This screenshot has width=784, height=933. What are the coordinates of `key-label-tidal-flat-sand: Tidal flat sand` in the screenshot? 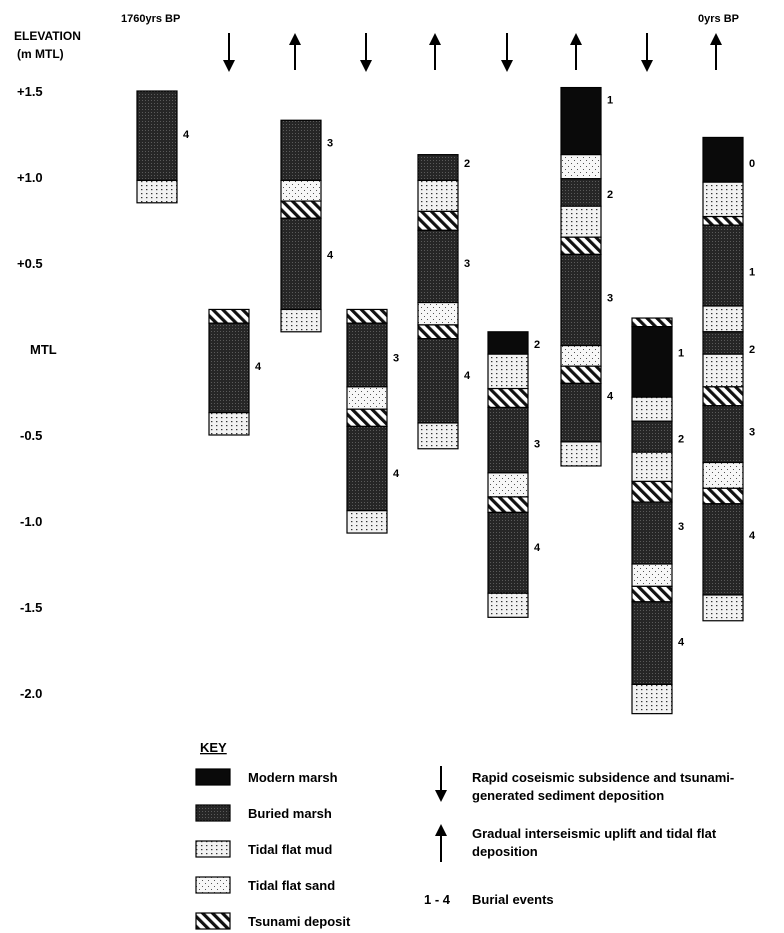 It's located at (291, 885).